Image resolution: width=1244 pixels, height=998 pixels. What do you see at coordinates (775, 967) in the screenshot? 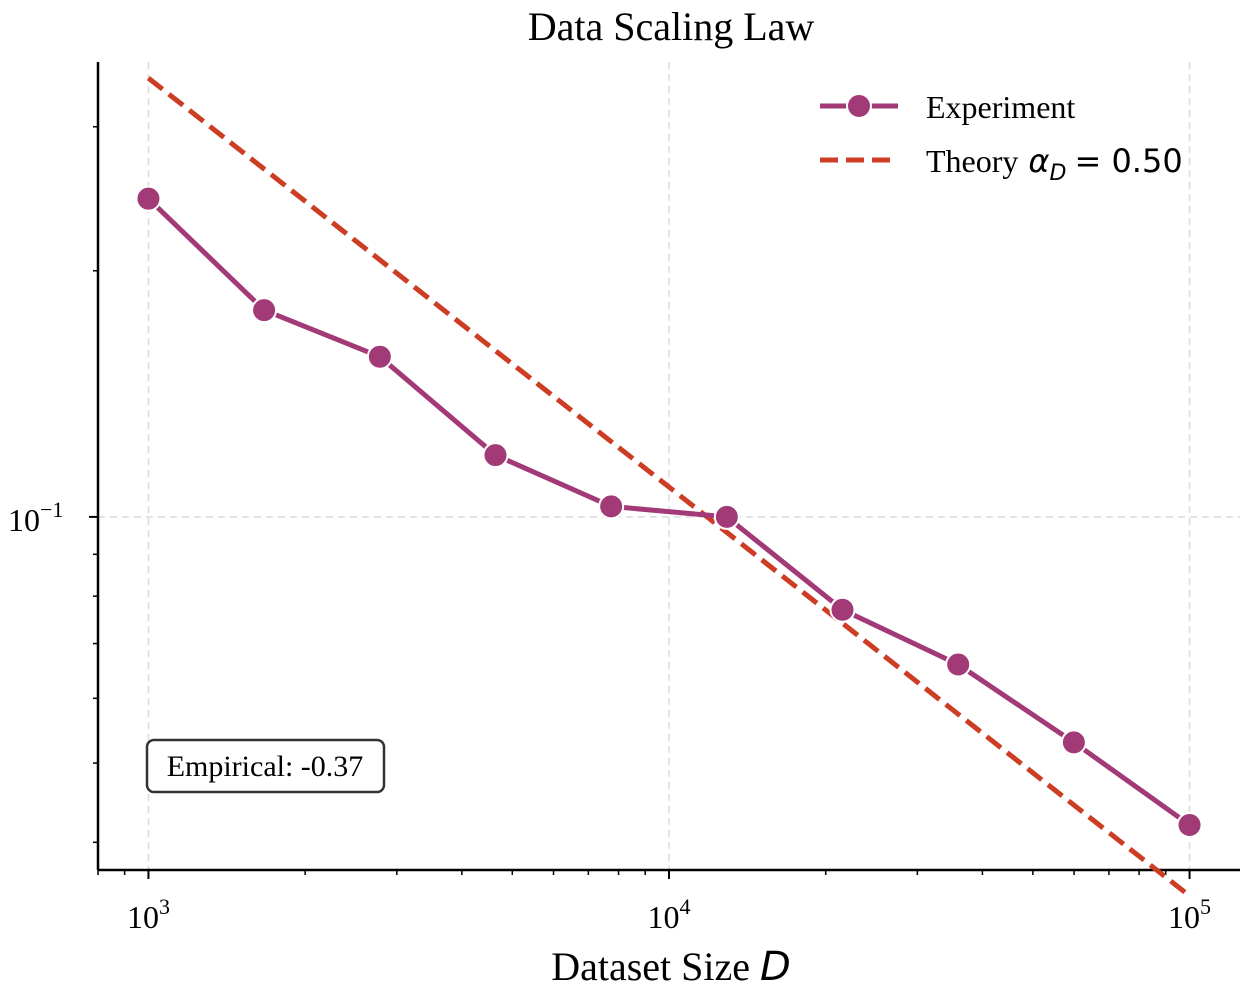
I see `x-axis-label-variable: D` at bounding box center [775, 967].